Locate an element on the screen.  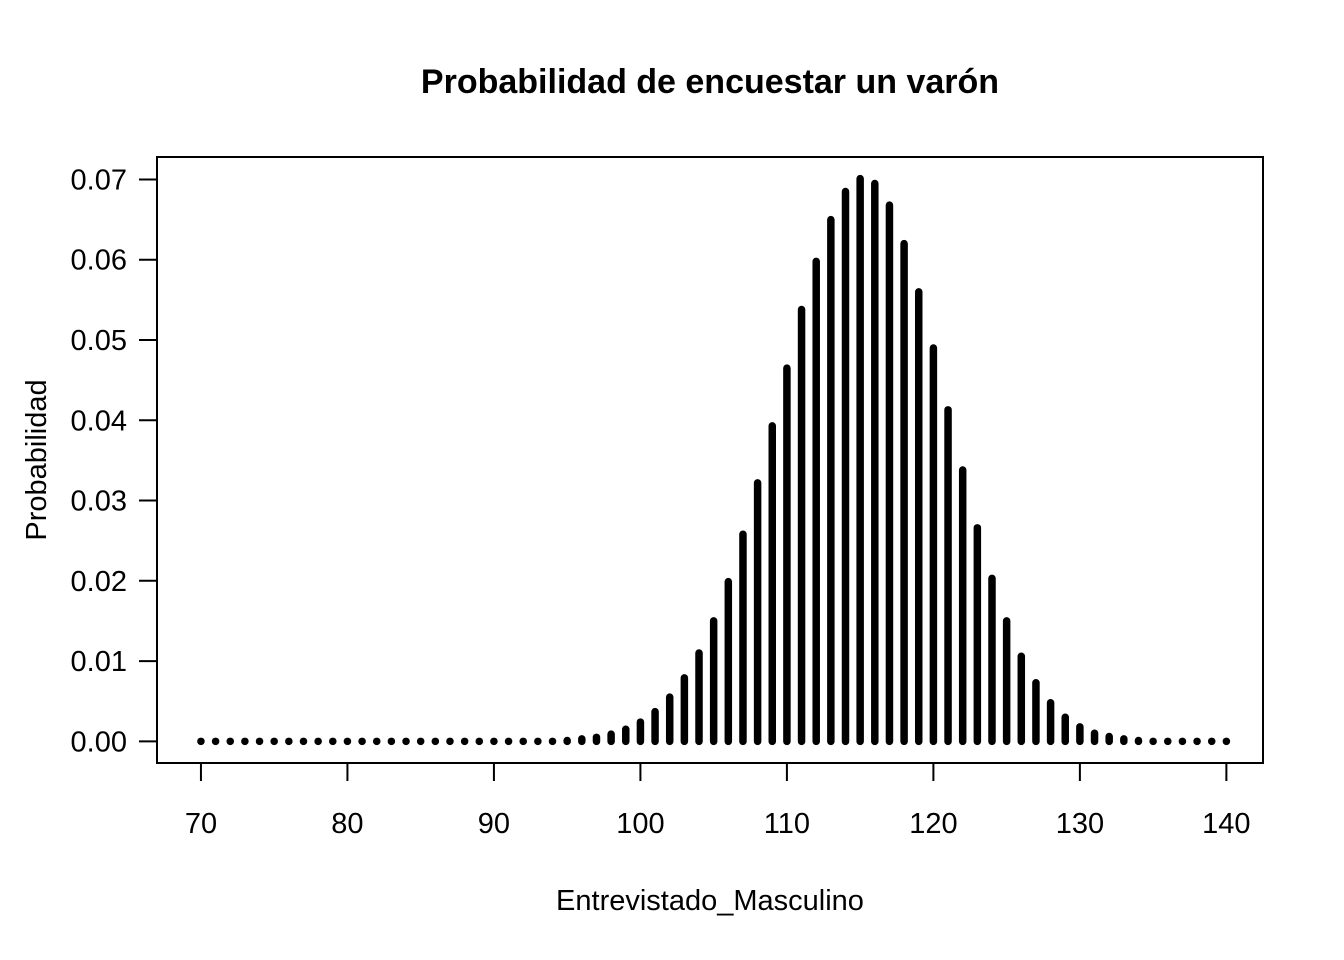
y-tick-label: 0.02 is located at coordinates (99, 582).